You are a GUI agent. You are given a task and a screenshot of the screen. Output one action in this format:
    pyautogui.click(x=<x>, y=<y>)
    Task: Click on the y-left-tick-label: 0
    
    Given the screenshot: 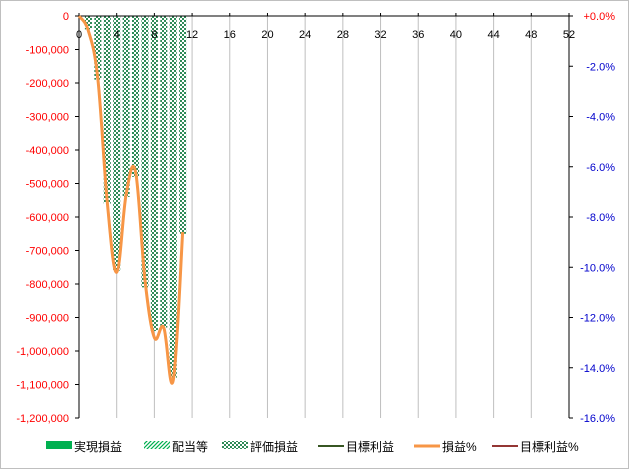 What is the action you would take?
    pyautogui.click(x=66, y=17)
    